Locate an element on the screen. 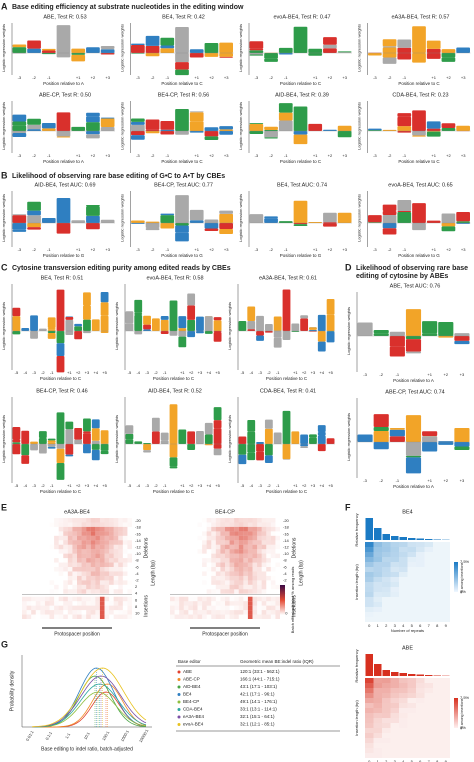  y-axis-label: Logistic regression weights is located at coordinates (359, 126).